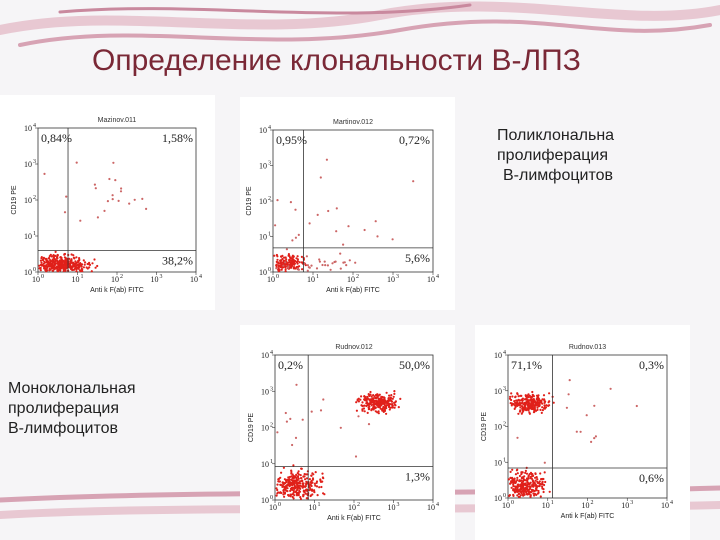 The image size is (720, 540). I want to click on y-tick-exp: 0, so click(34, 270).